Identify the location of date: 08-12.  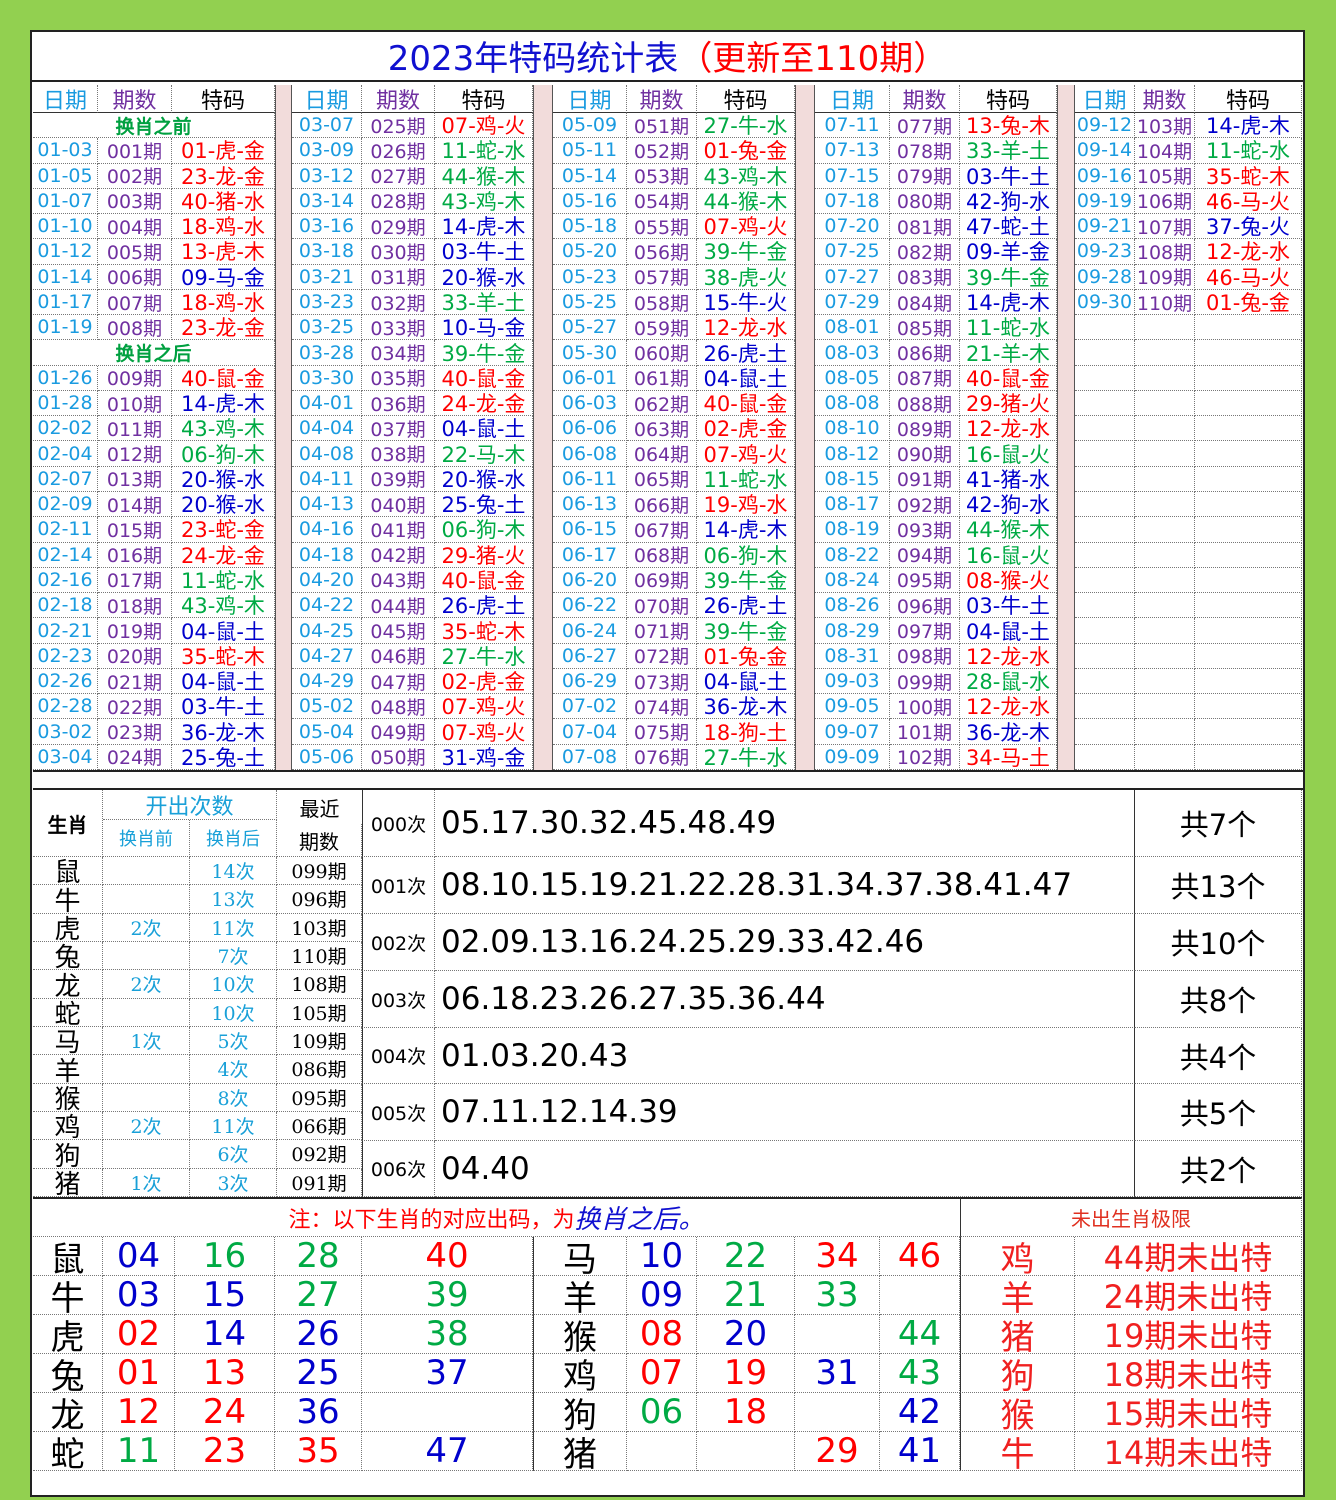
(852, 454).